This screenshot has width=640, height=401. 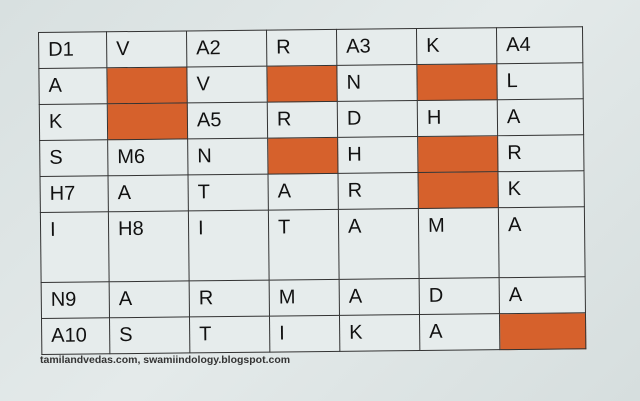 I want to click on grid-row: S M6 N H R, so click(x=311, y=155).